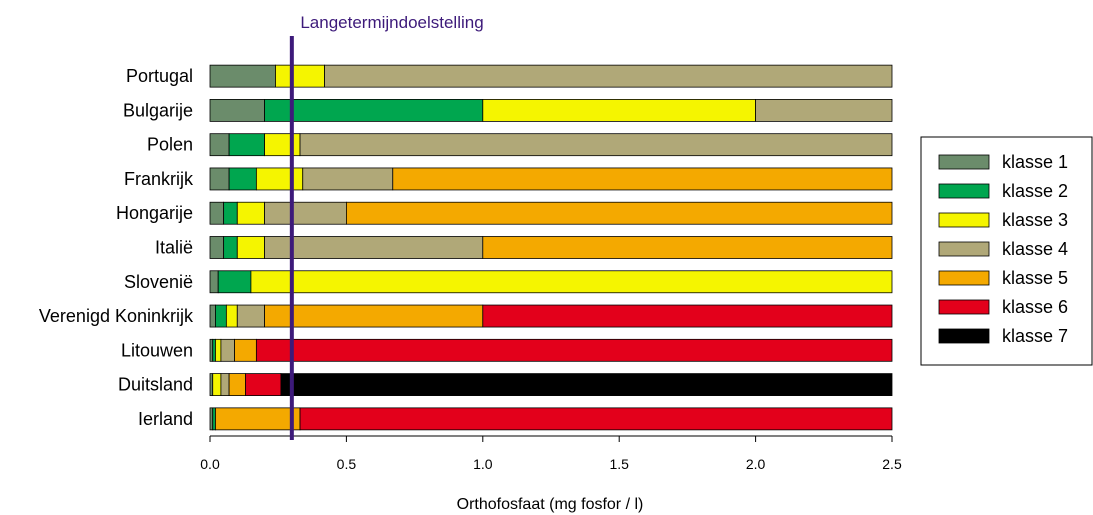 Image resolution: width=1093 pixels, height=515 pixels. What do you see at coordinates (550, 504) in the screenshot?
I see `x-axis-title: Orthofosfaat (mg fosfor / l)` at bounding box center [550, 504].